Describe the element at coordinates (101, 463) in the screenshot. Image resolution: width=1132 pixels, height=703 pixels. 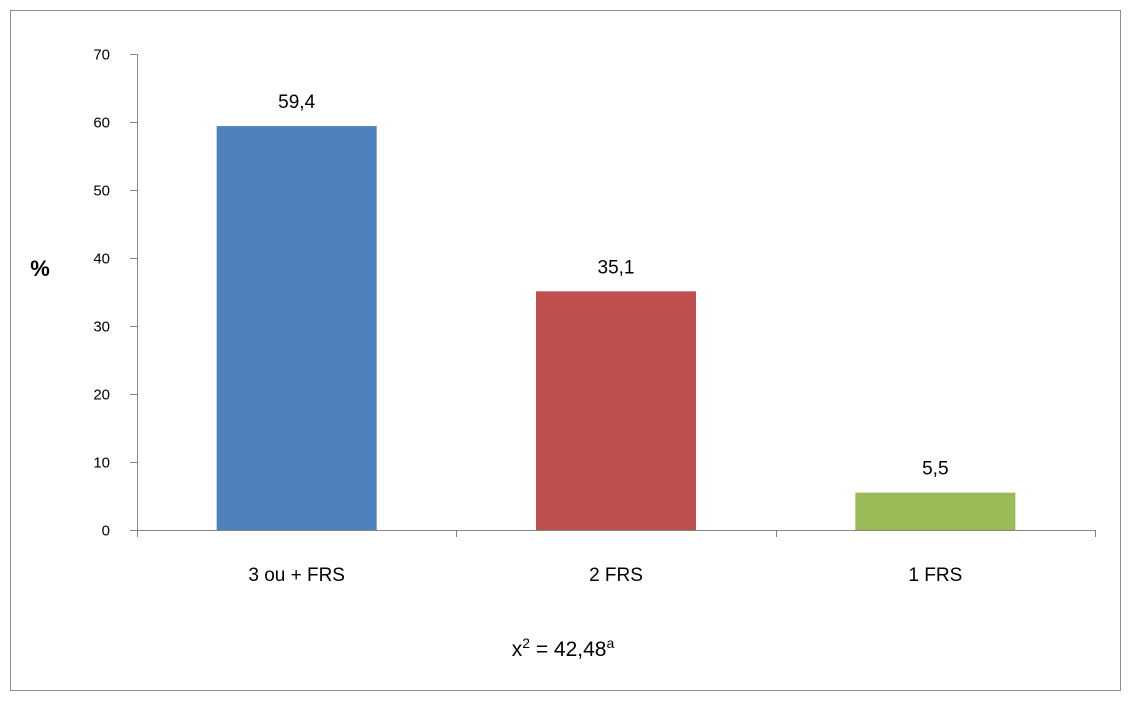
I see `y-tick-label: 10` at that location.